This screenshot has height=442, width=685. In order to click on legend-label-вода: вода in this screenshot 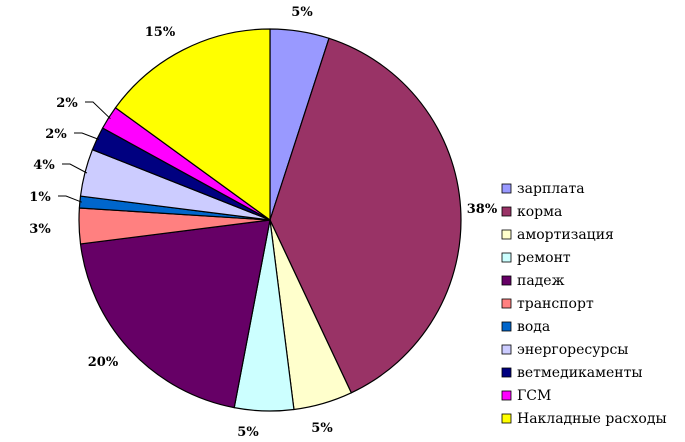, I will do `click(533, 327)`.